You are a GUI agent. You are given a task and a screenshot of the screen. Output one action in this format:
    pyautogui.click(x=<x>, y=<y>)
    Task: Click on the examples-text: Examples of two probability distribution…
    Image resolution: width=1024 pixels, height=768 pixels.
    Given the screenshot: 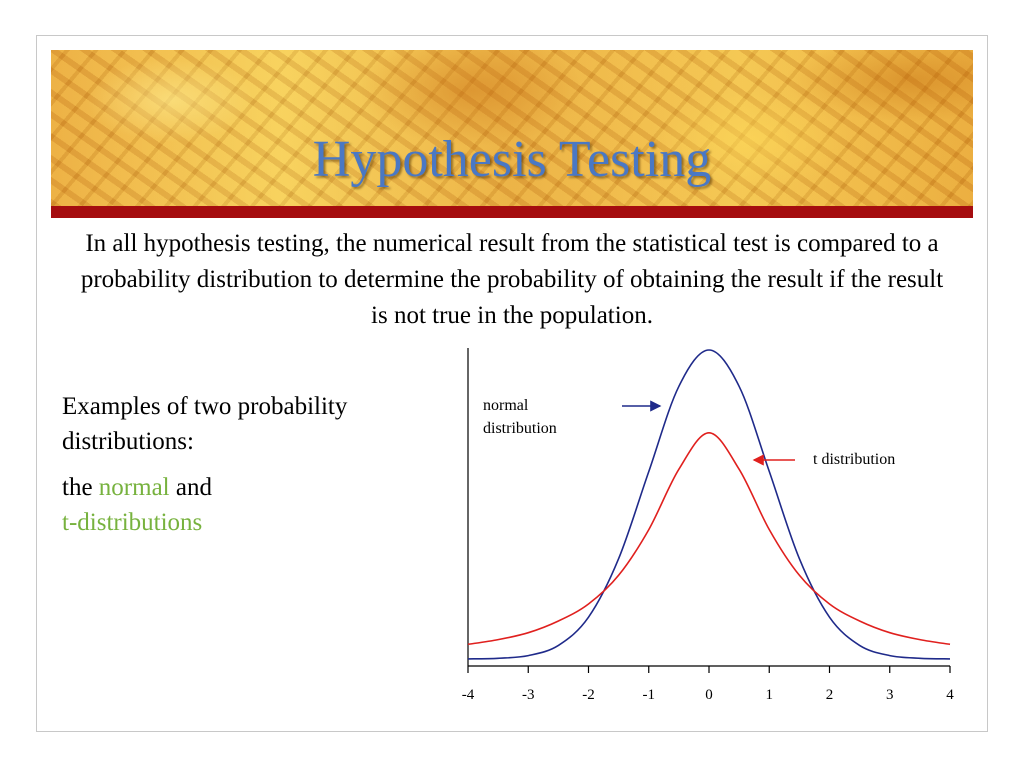 What is the action you would take?
    pyautogui.click(x=212, y=465)
    